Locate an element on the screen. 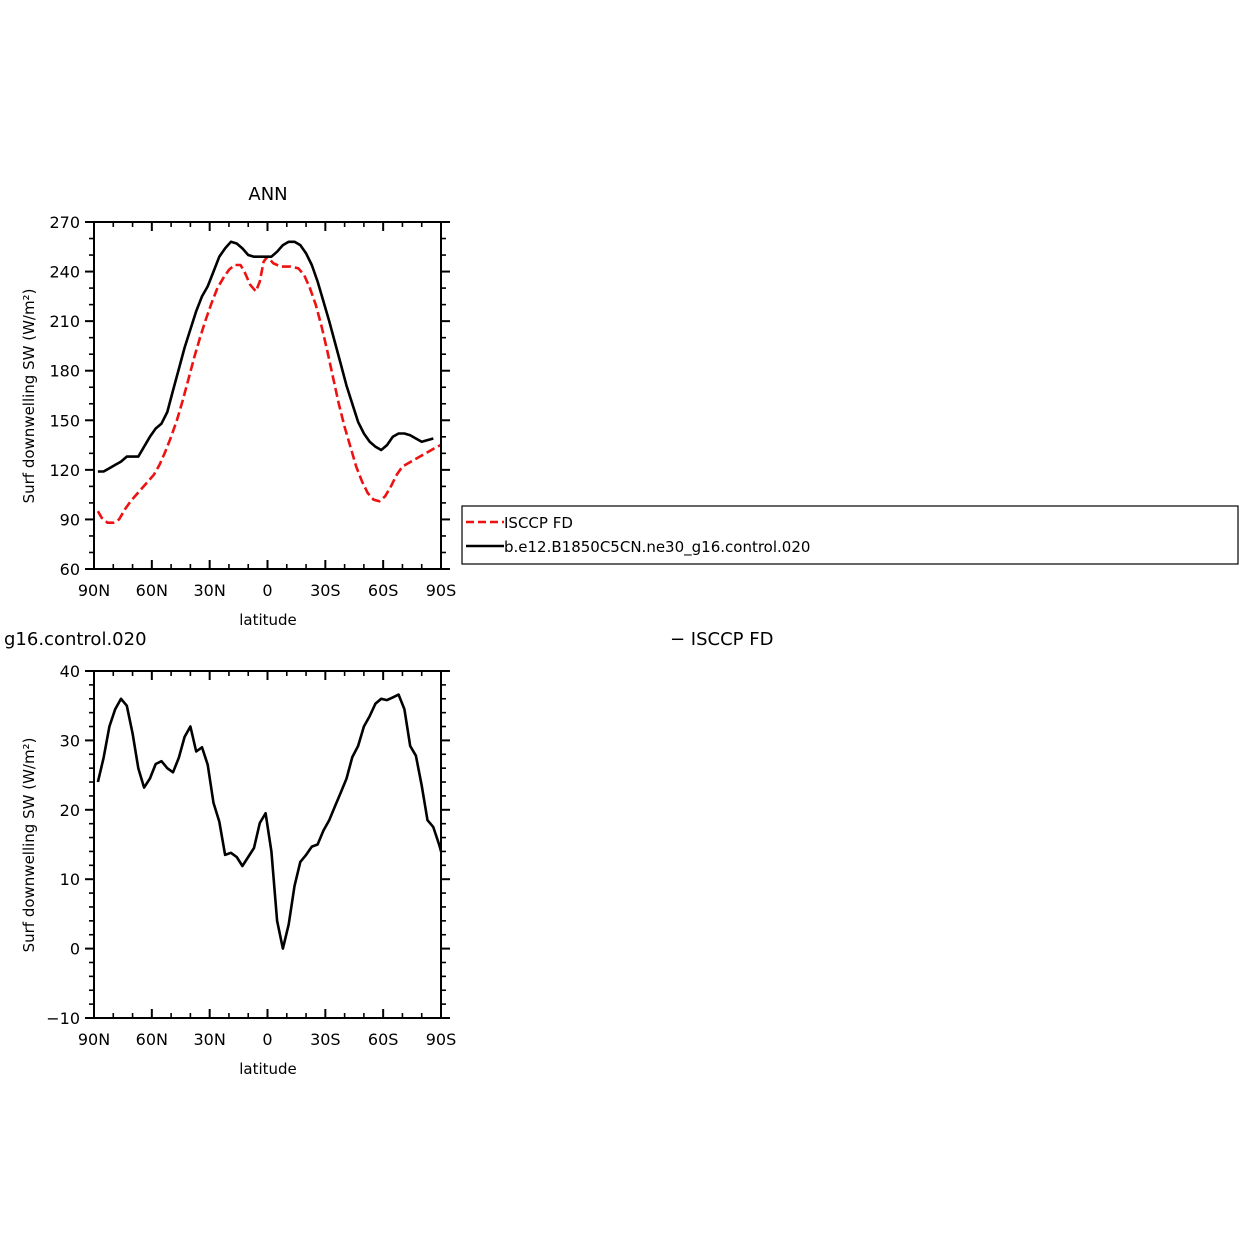 The height and width of the screenshot is (1258, 1256). y-tick-label: 10 is located at coordinates (70, 879).